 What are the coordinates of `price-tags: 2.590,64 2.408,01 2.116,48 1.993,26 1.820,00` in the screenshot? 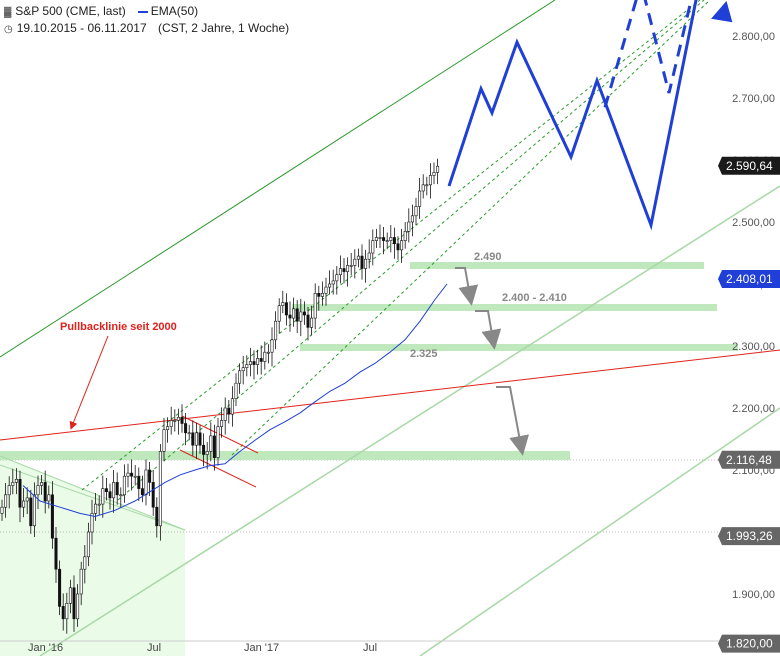 It's located at (749, 404).